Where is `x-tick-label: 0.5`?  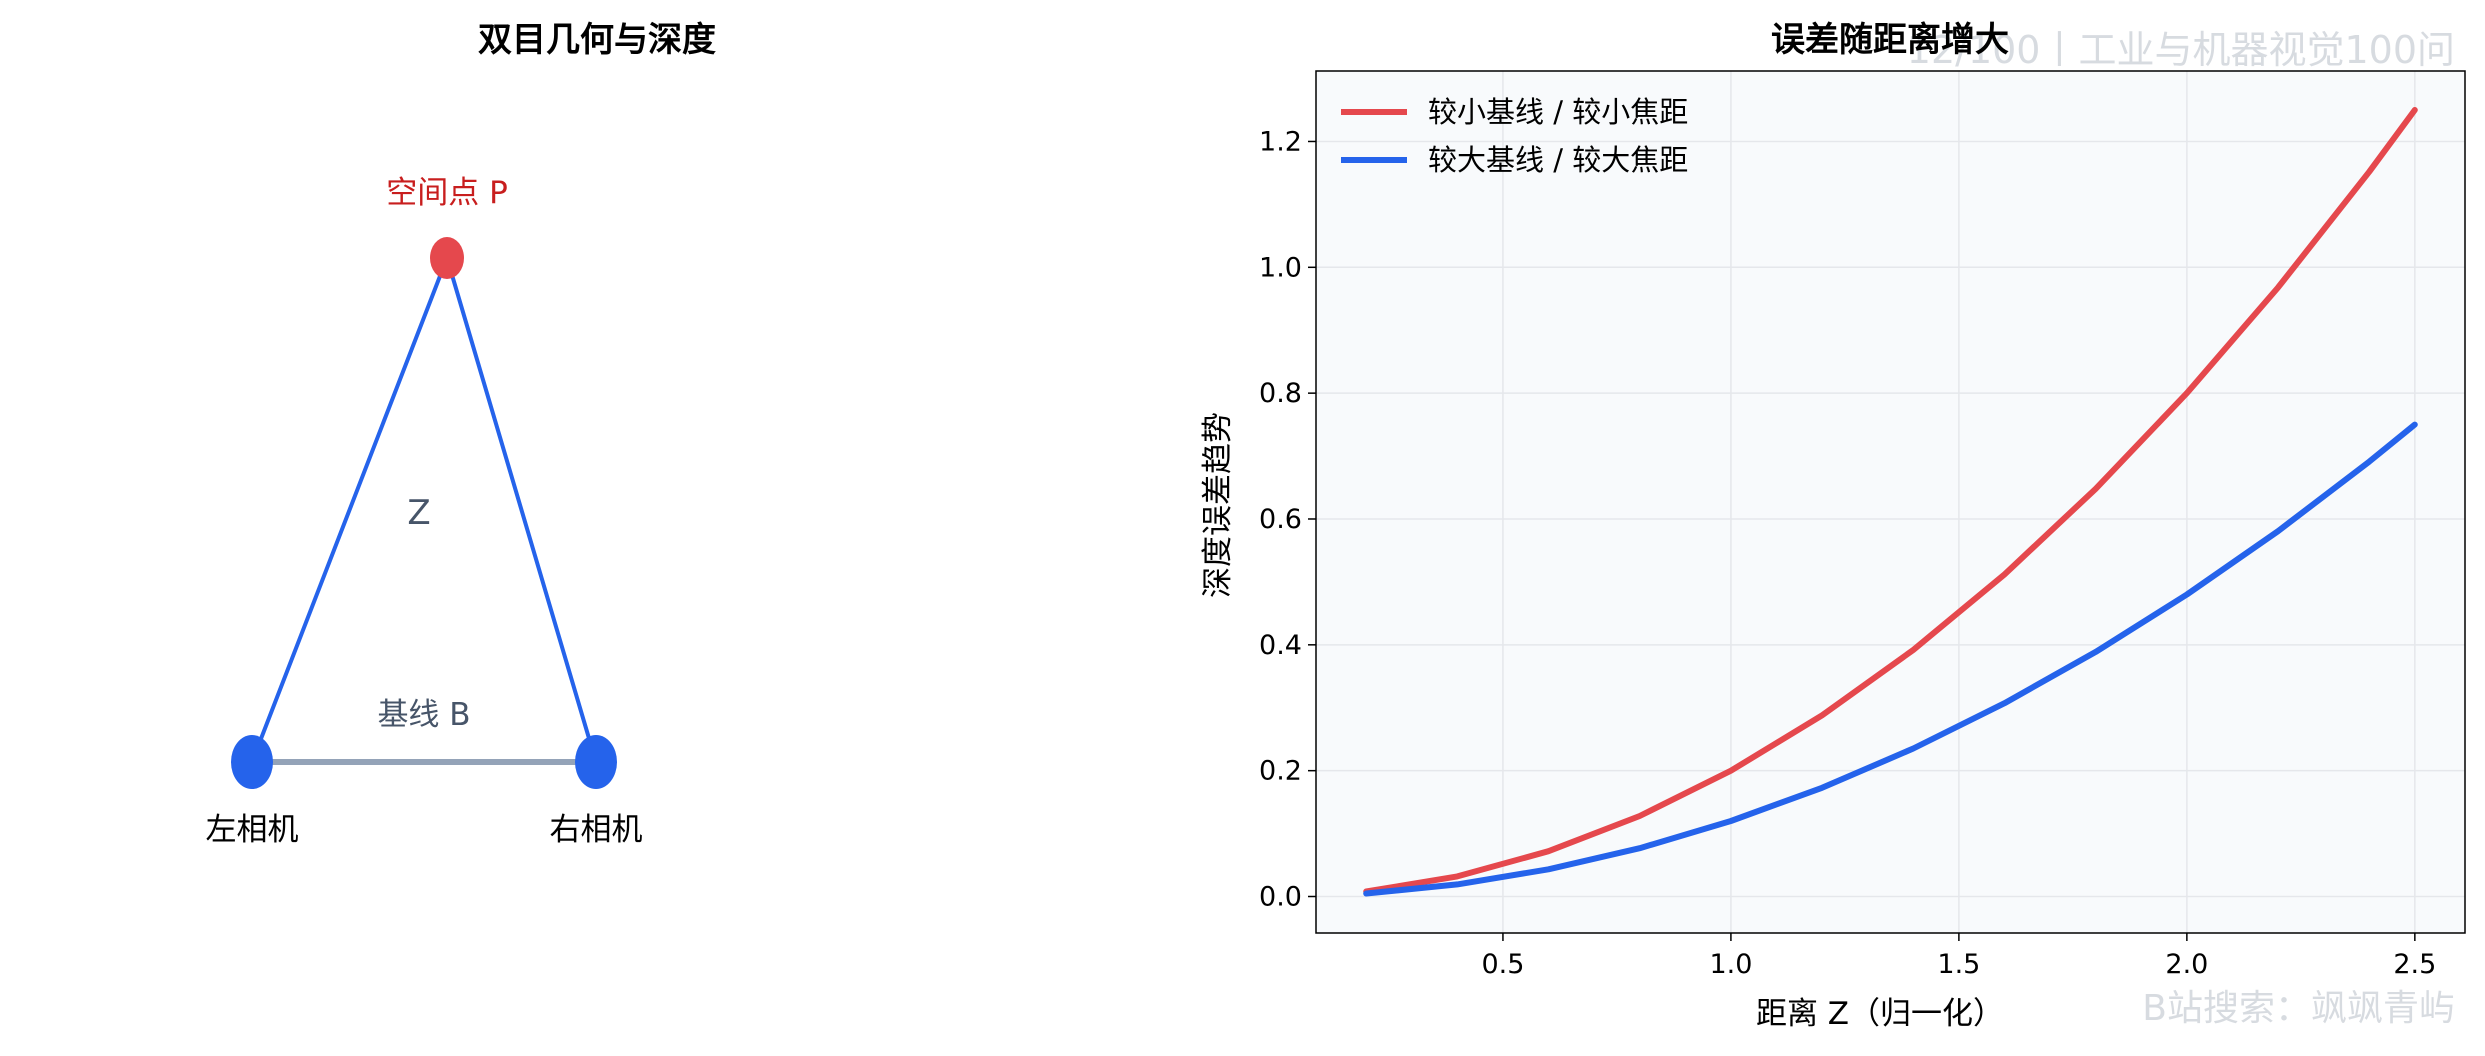 x-tick-label: 0.5 is located at coordinates (1502, 964).